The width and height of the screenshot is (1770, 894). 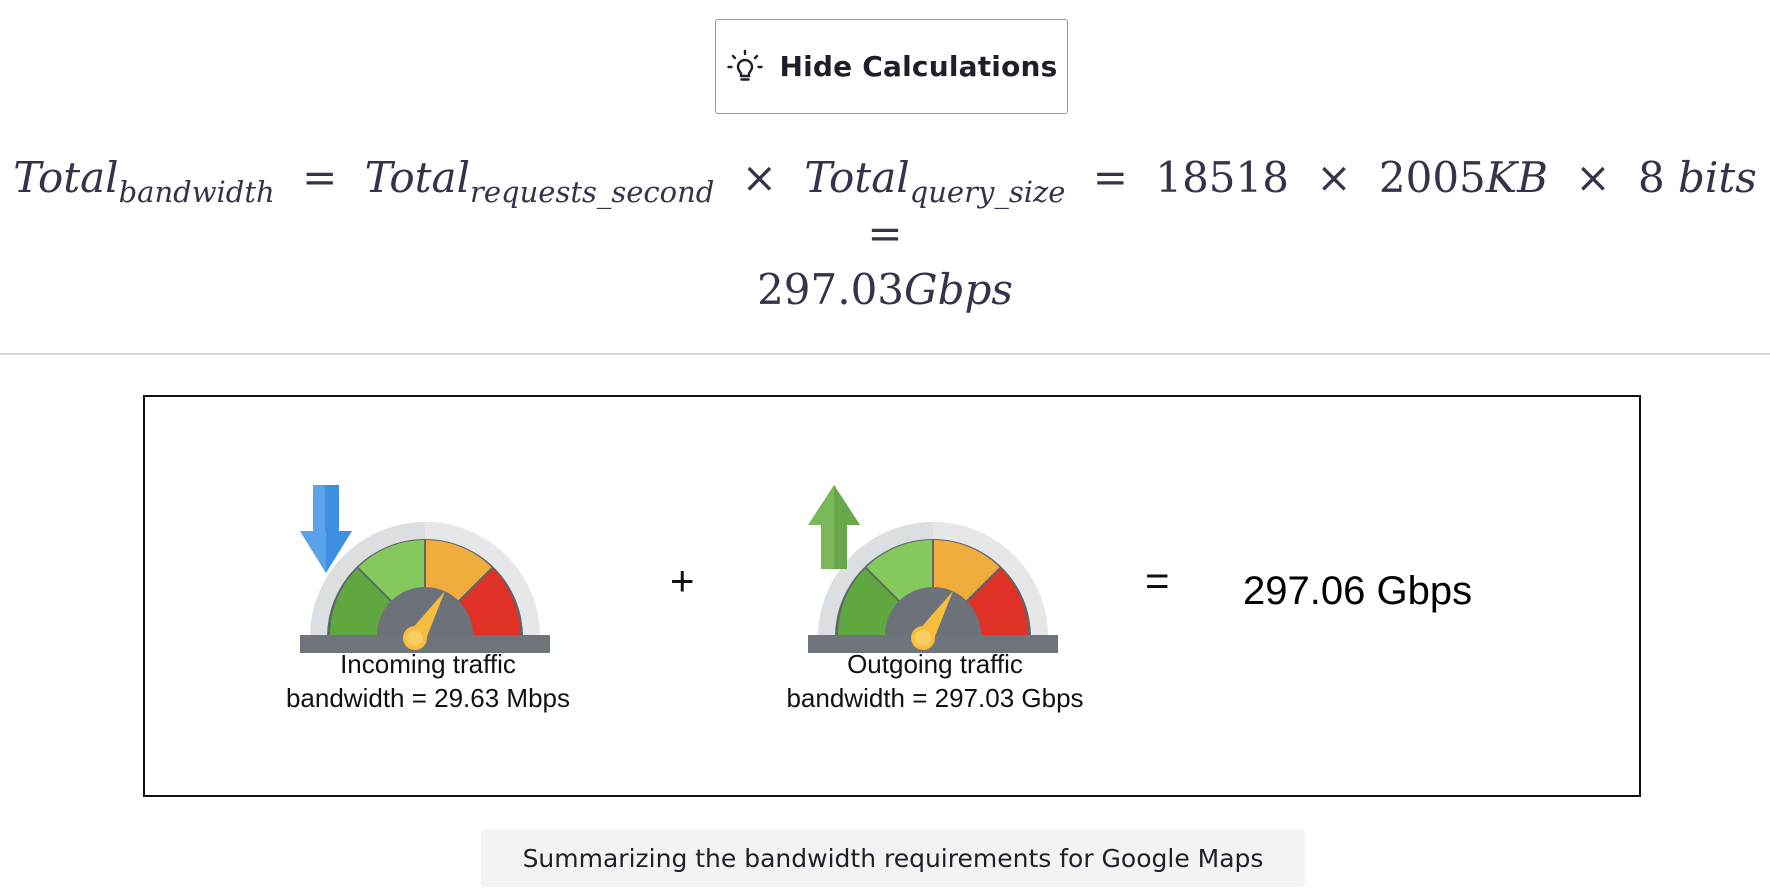 I want to click on formula-times-3: ×, so click(x=1593, y=177).